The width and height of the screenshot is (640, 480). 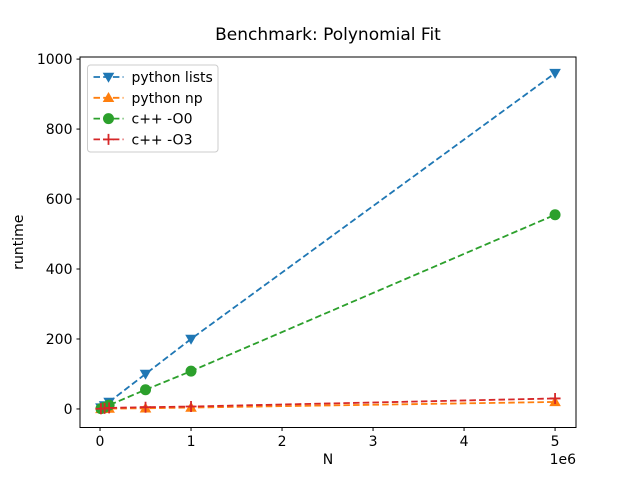 What do you see at coordinates (328, 460) in the screenshot?
I see `x-axis-label: N` at bounding box center [328, 460].